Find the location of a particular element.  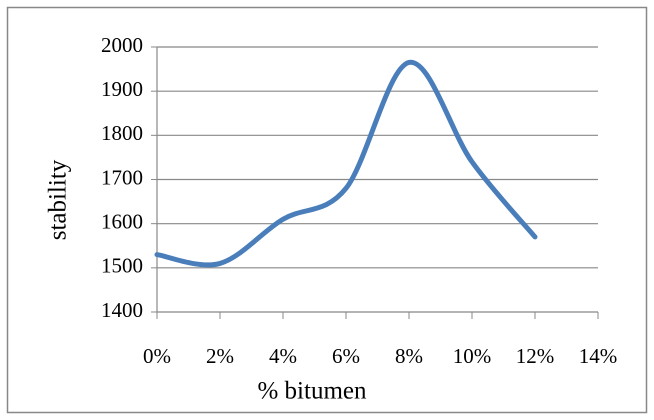

x-axis-title: % bitumen is located at coordinates (312, 391).